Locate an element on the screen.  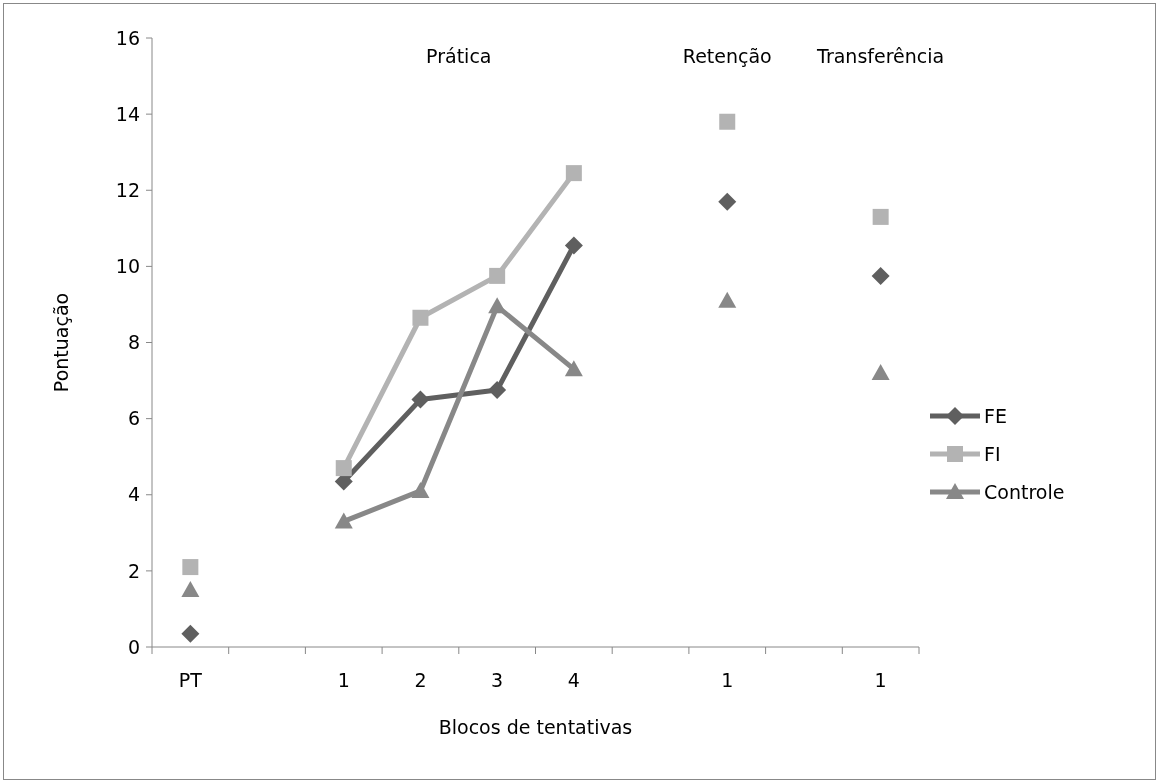
x-tick-label: 3 is located at coordinates (497, 680).